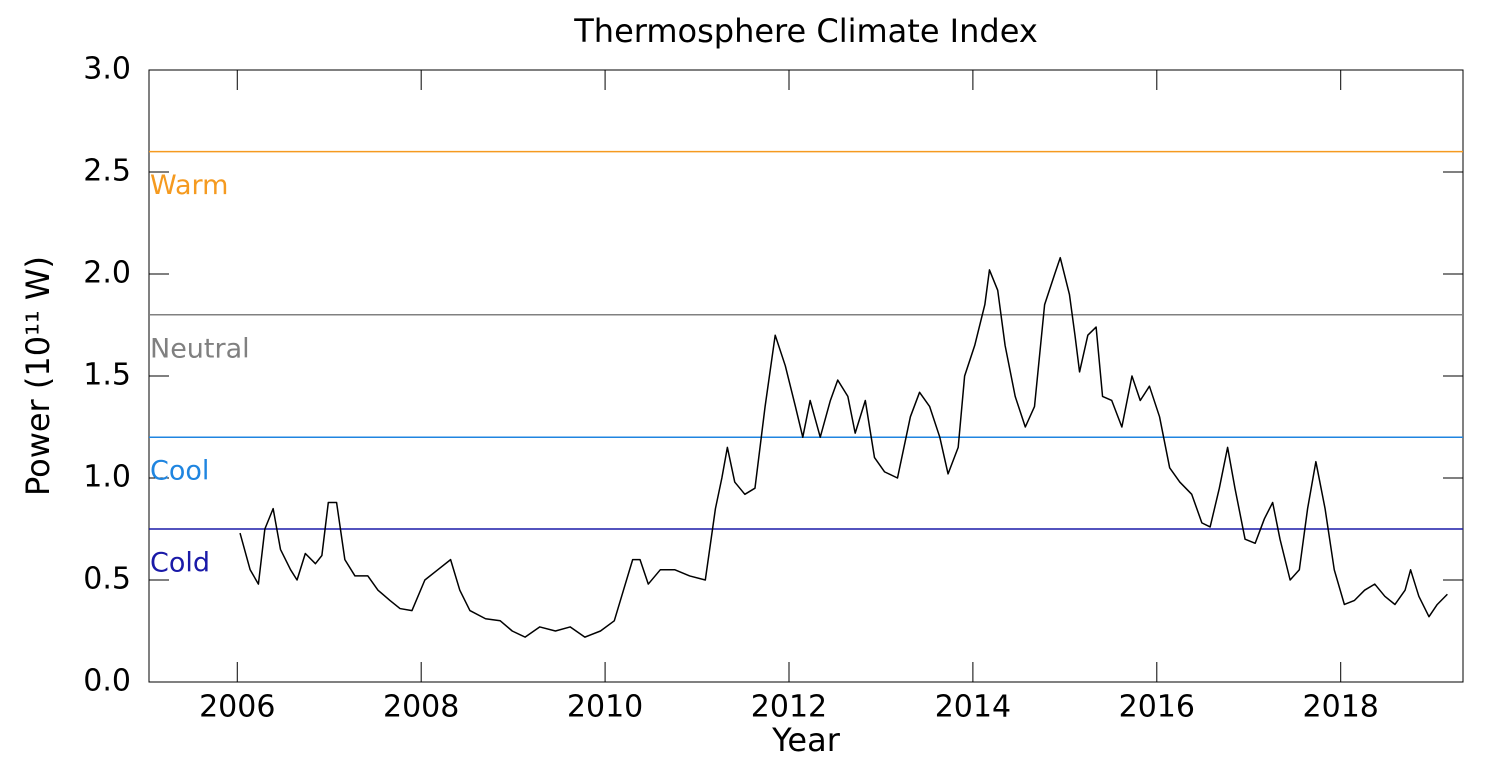 This screenshot has width=1500, height=771. I want to click on x-tick-label: 2010, so click(605, 707).